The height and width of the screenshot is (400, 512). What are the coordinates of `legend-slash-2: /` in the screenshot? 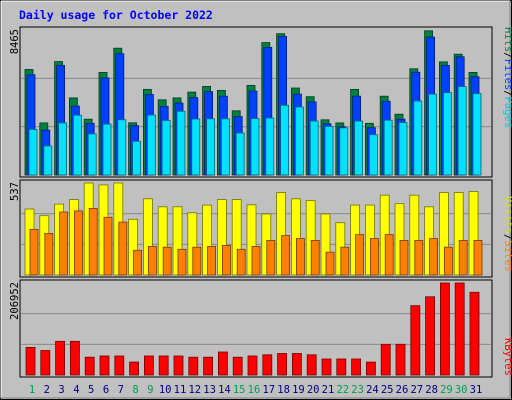 It's located at (507, 55).